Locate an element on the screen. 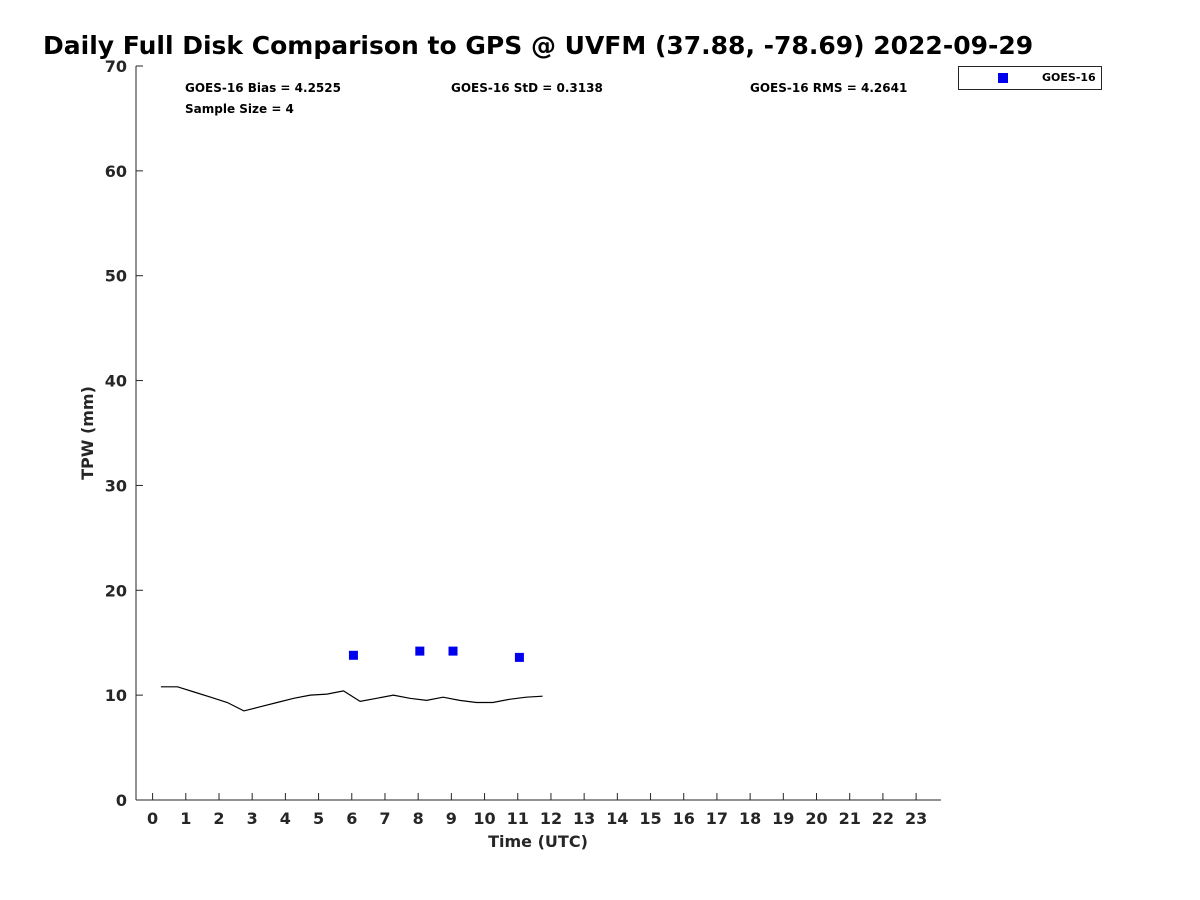 This screenshot has height=900, width=1200. x-tick-label: 4 is located at coordinates (285, 818).